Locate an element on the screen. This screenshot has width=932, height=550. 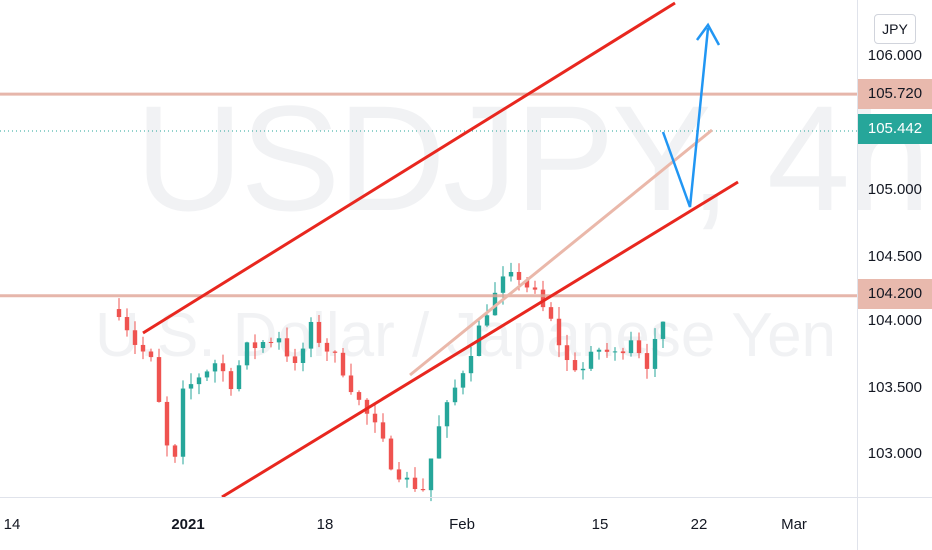
x-tick-label: 18 is located at coordinates (325, 524).